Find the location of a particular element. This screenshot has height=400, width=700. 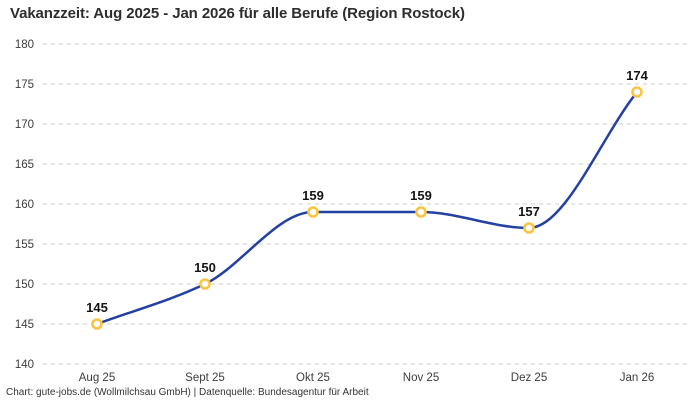

y-tick-label: 165 is located at coordinates (24, 165).